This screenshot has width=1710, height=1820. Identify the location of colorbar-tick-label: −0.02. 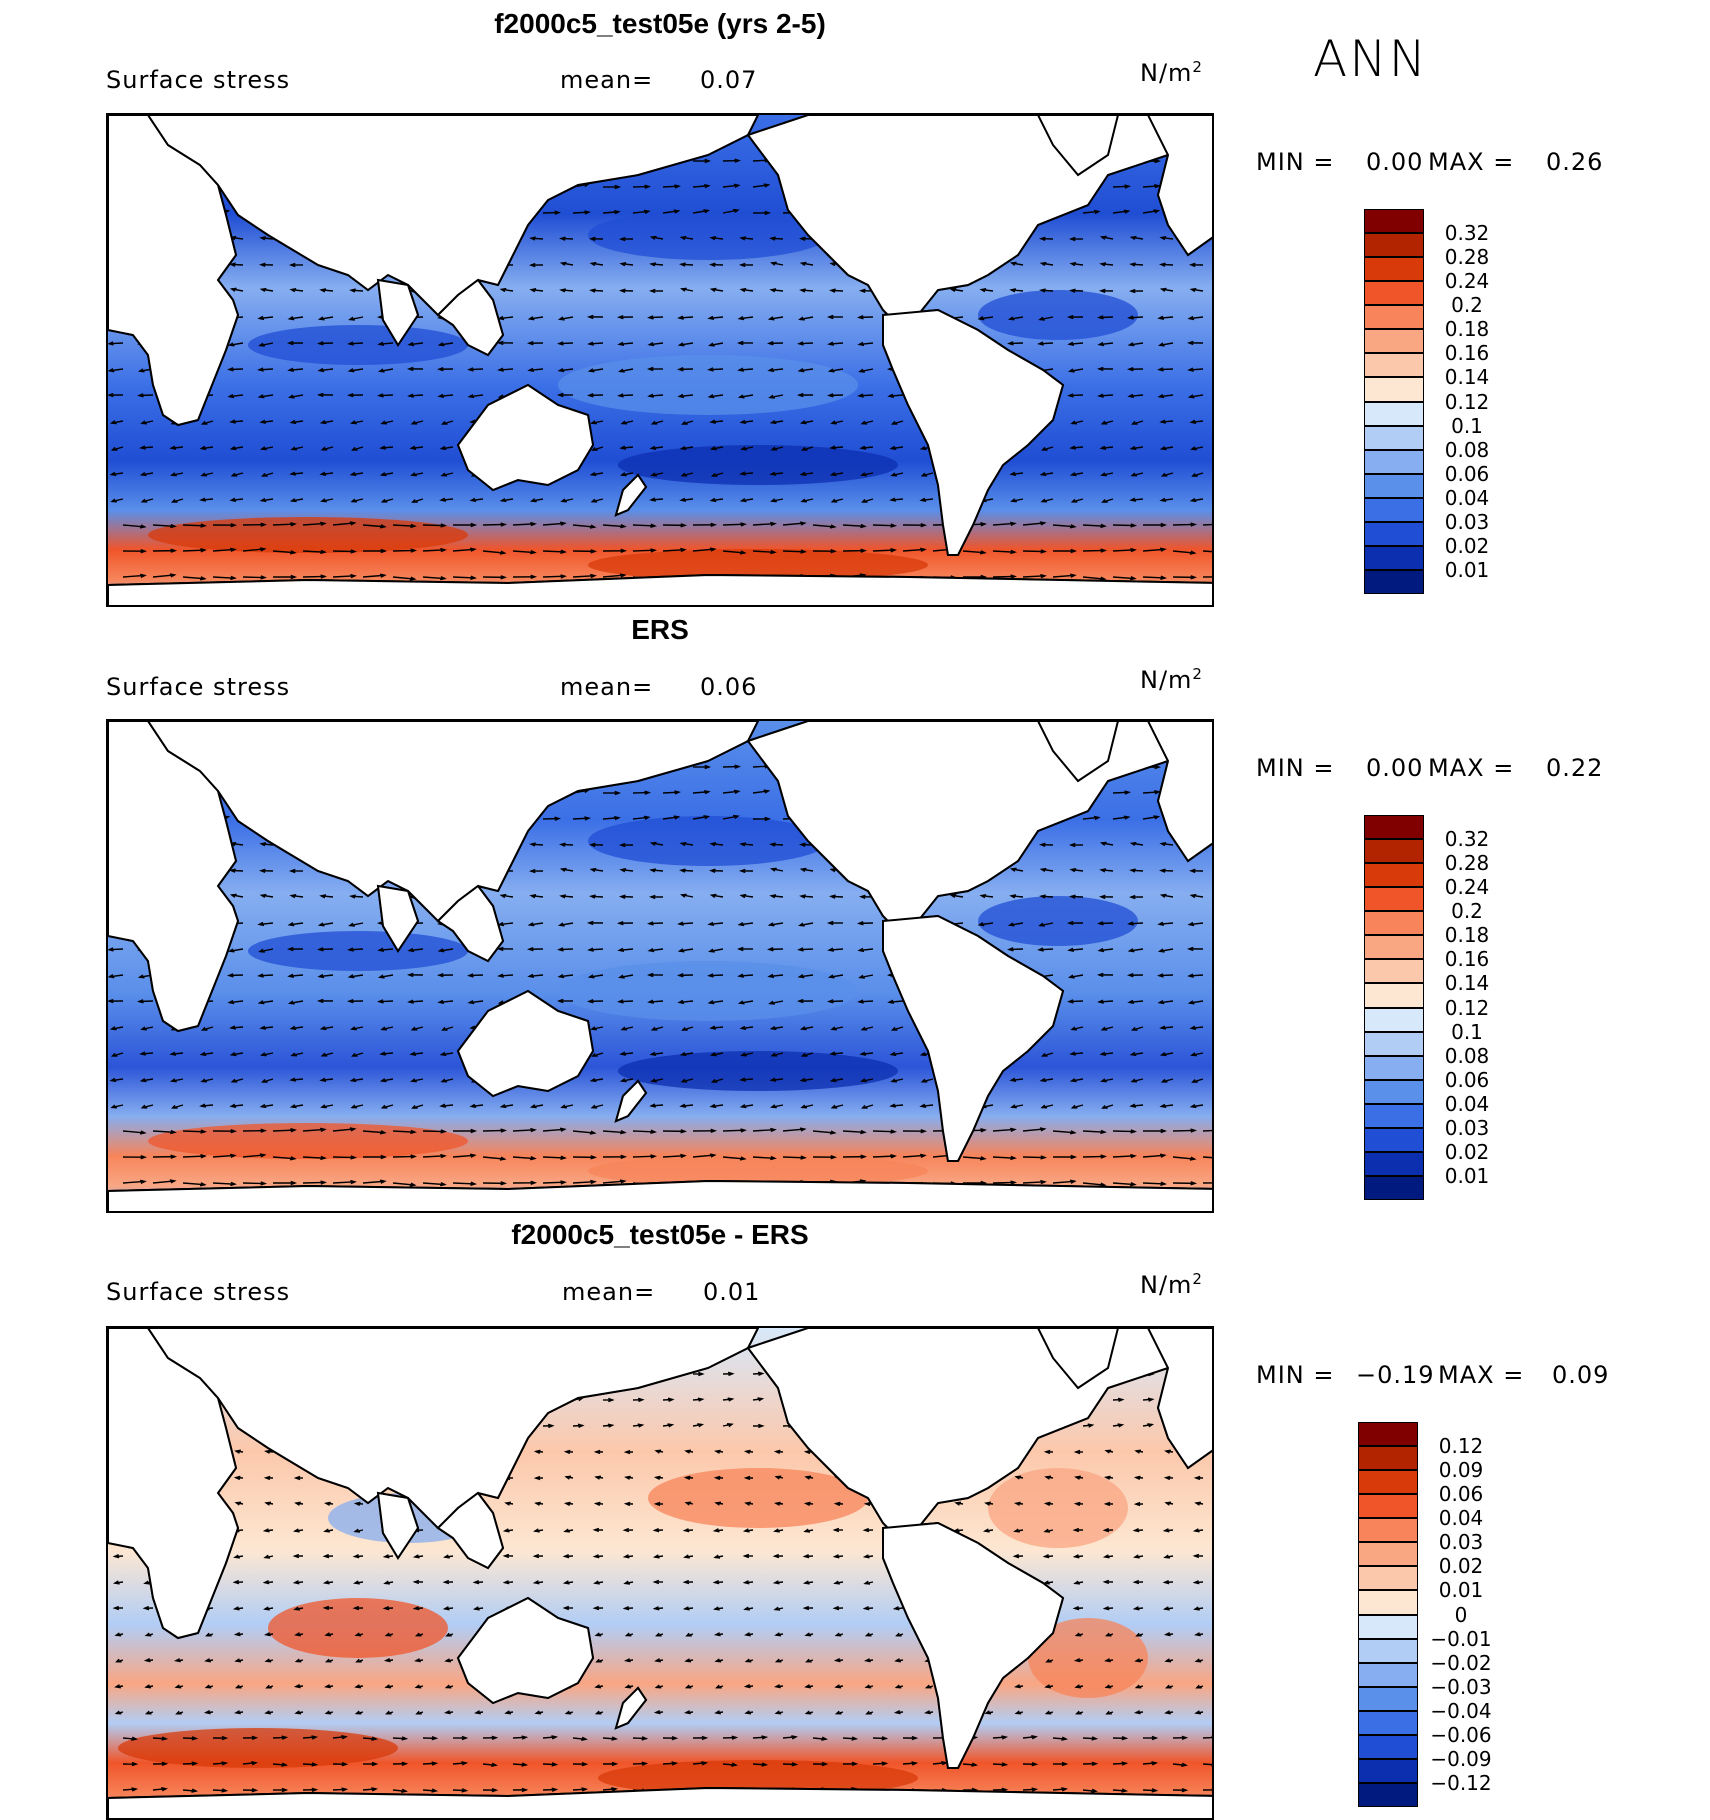
(1461, 1663).